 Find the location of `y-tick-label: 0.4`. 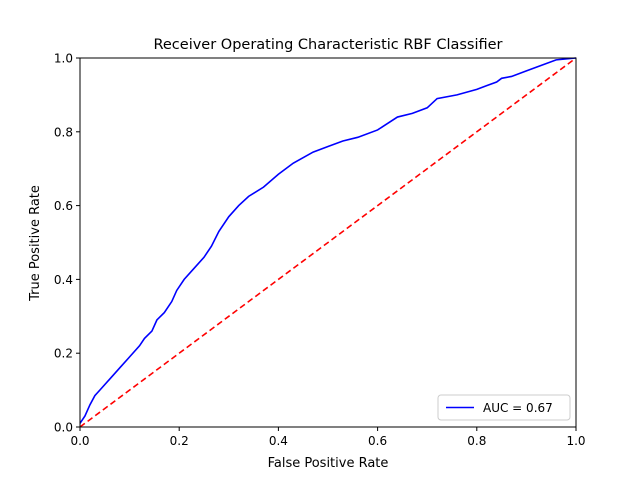

y-tick-label: 0.4 is located at coordinates (63, 280).